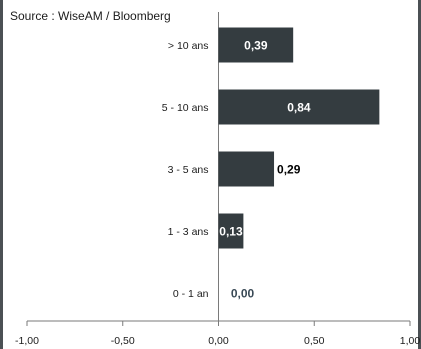 Image resolution: width=421 pixels, height=349 pixels. I want to click on category-label: 0 - 1 an, so click(191, 294).